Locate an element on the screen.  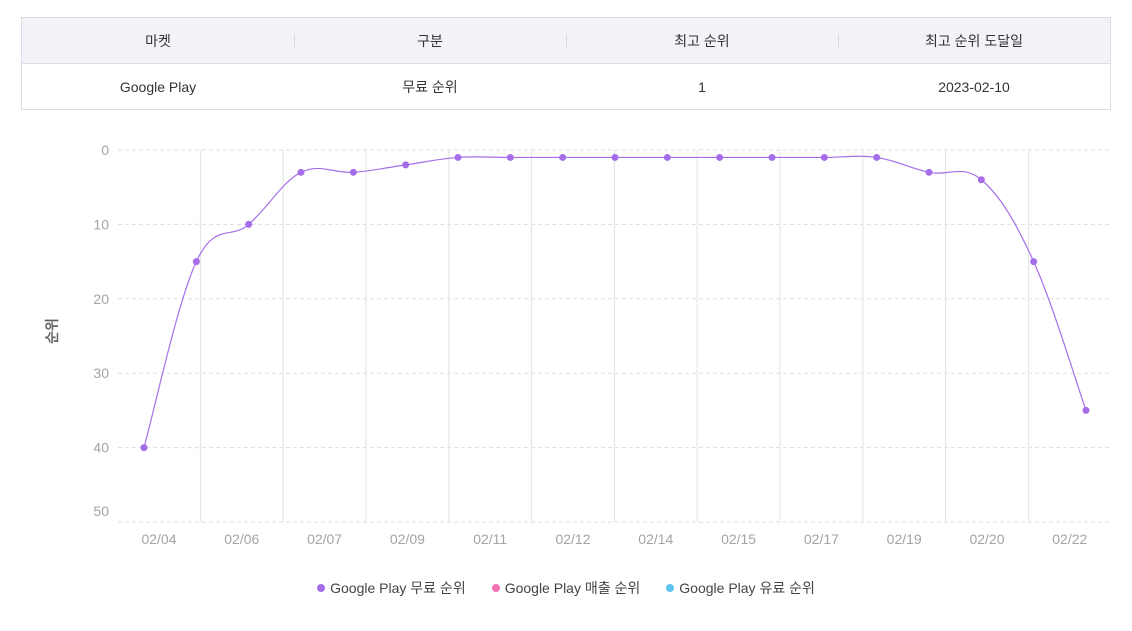
cell-market: Google Play is located at coordinates (158, 86).